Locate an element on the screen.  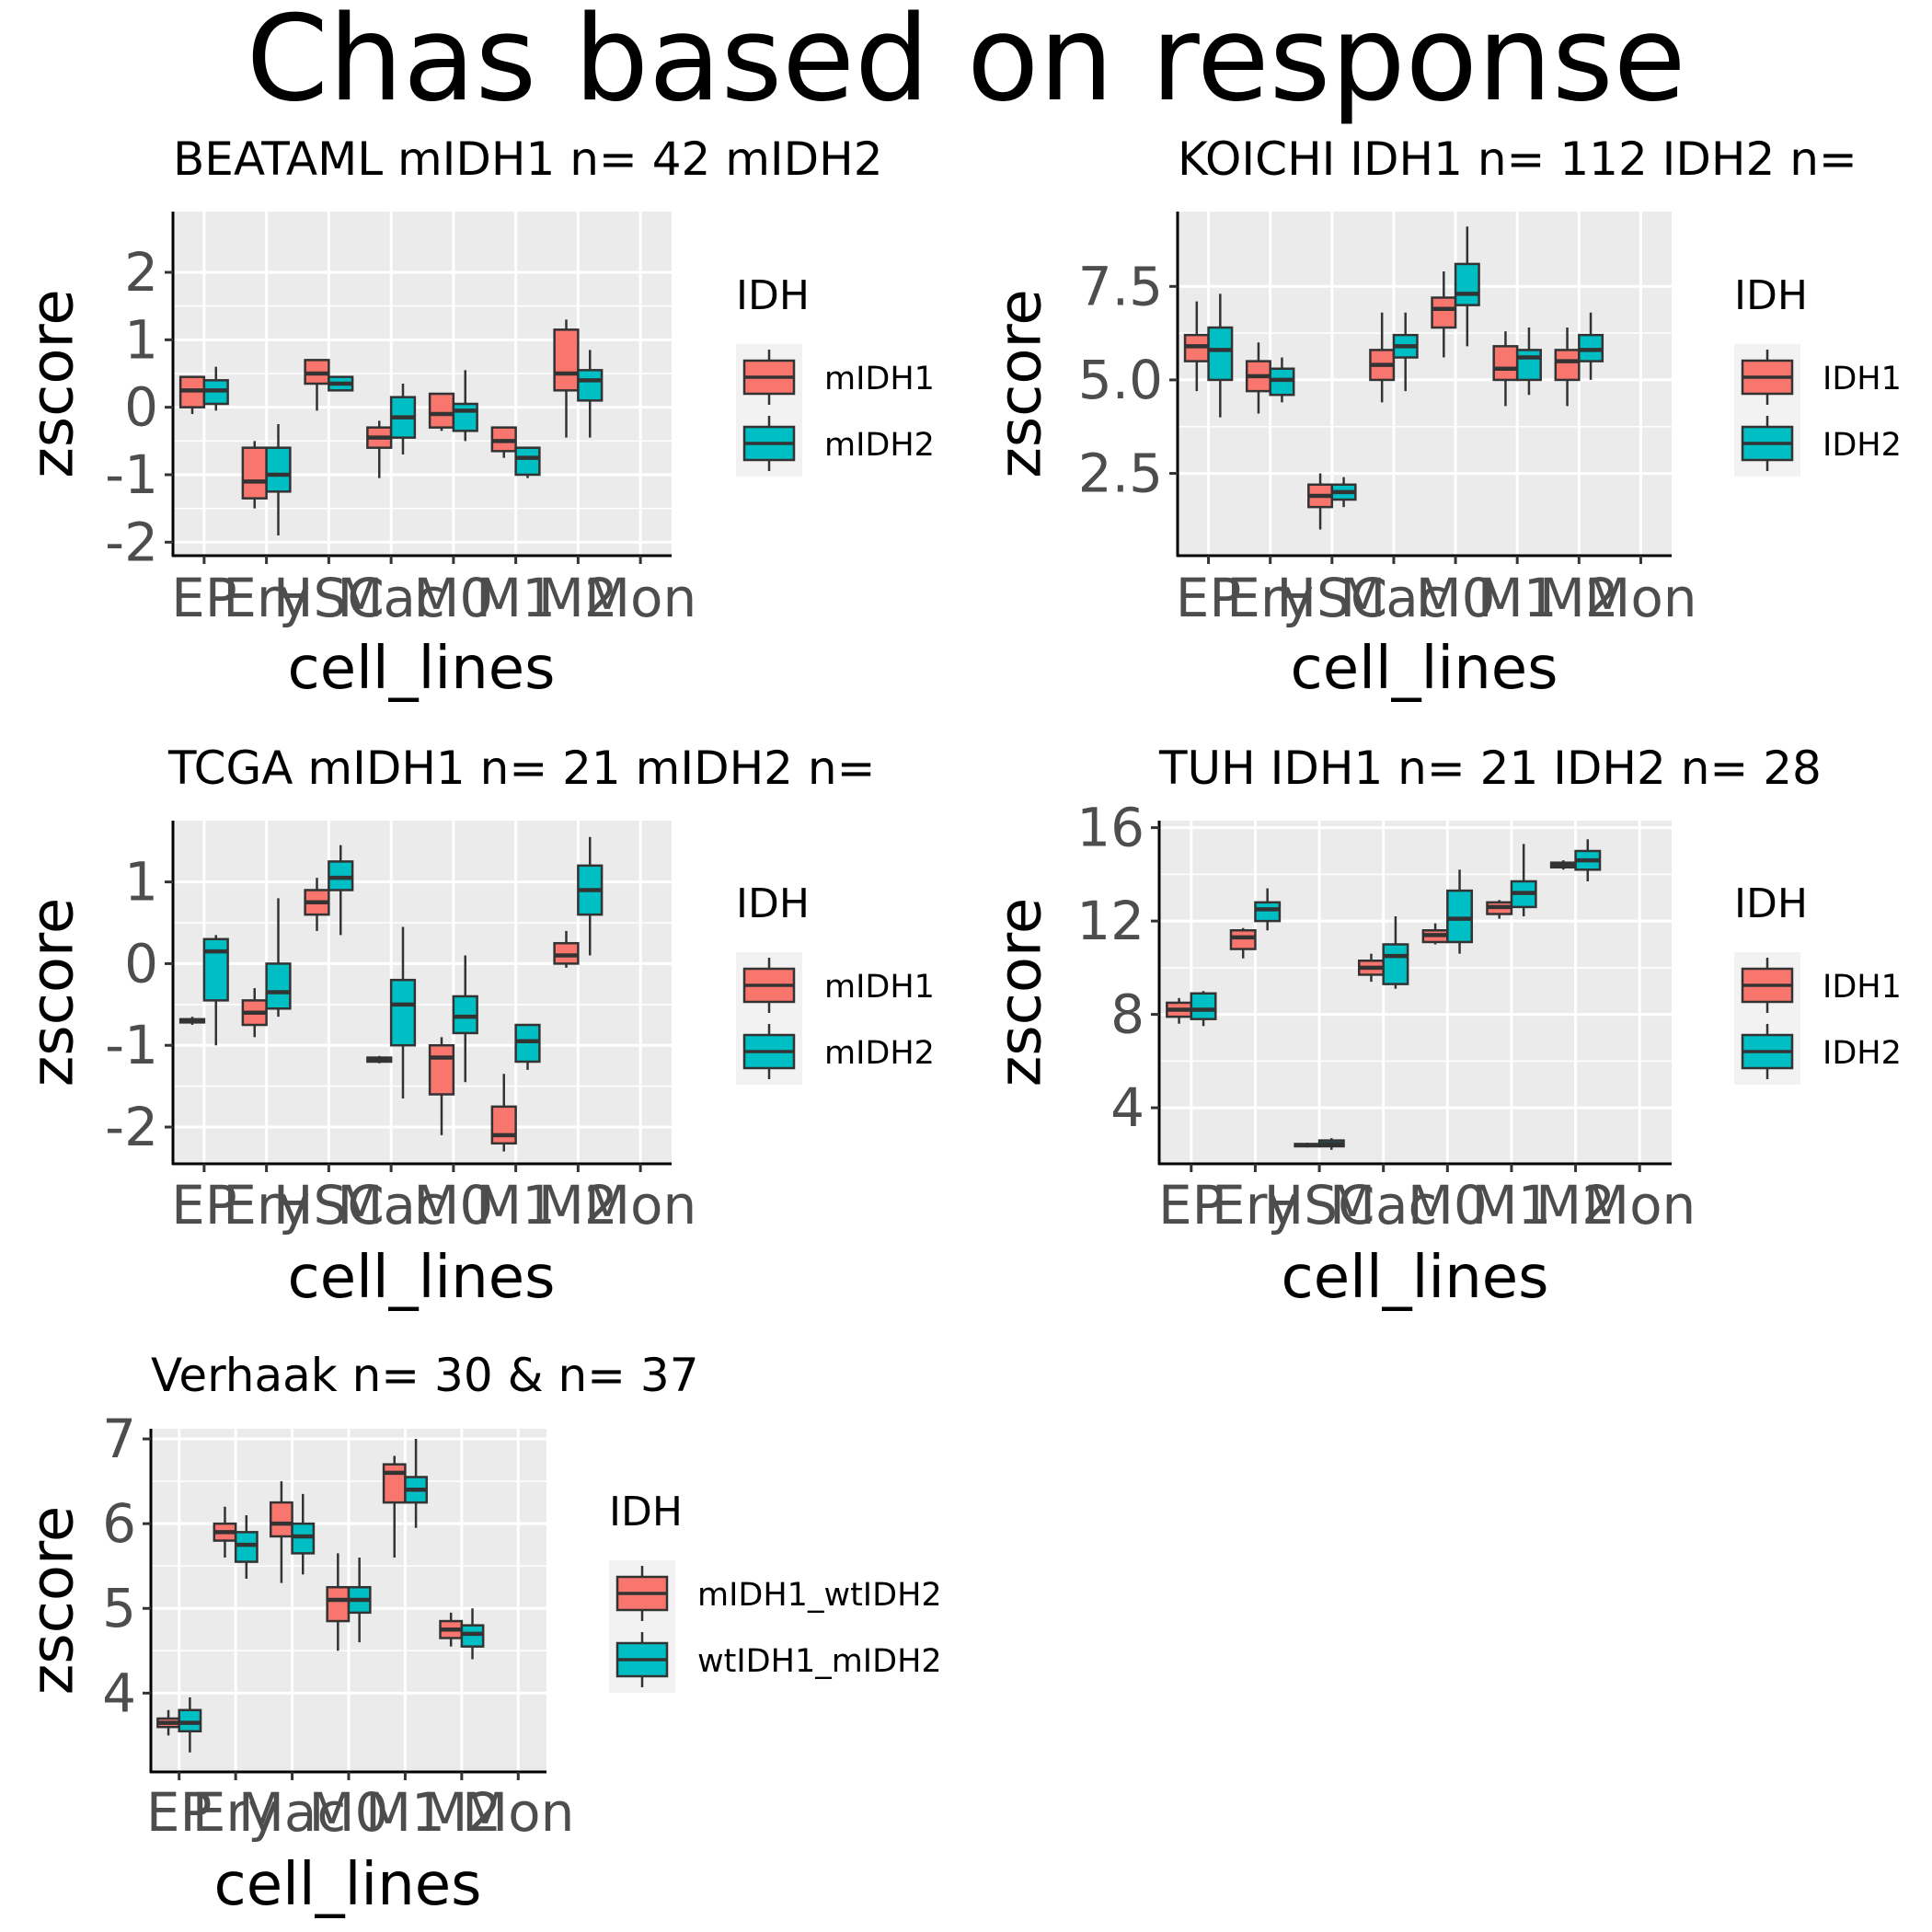
box-wtIDH1_mIDH2-M0 is located at coordinates (359, 1600).